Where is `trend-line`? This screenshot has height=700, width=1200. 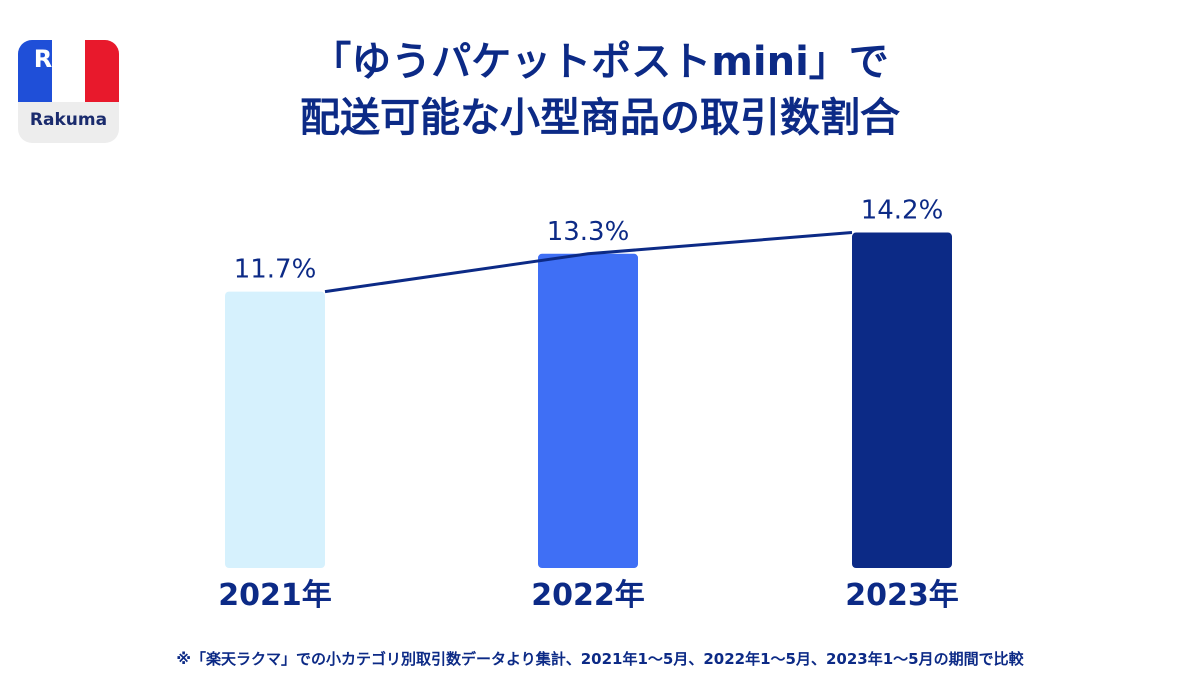 trend-line is located at coordinates (588, 262).